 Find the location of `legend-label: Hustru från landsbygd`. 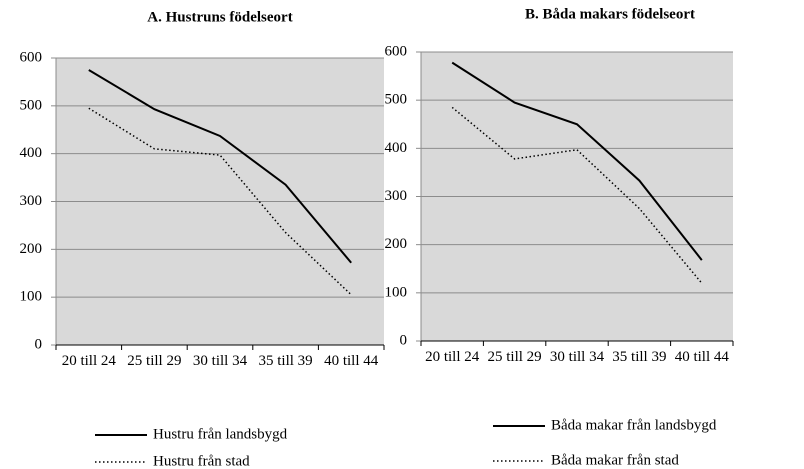

legend-label: Hustru från landsbygd is located at coordinates (220, 434).